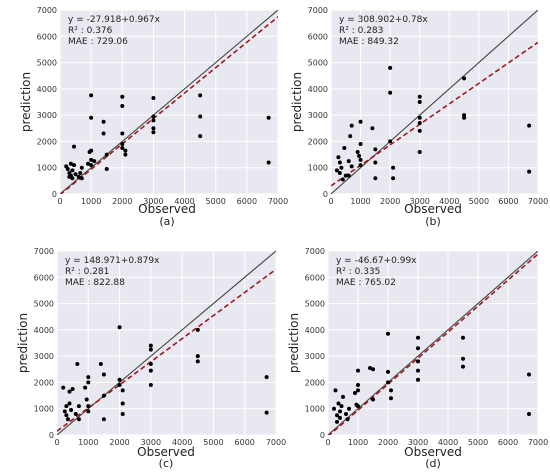 This screenshot has height=473, width=550. Describe the element at coordinates (433, 343) in the screenshot. I see `identity-line` at that location.